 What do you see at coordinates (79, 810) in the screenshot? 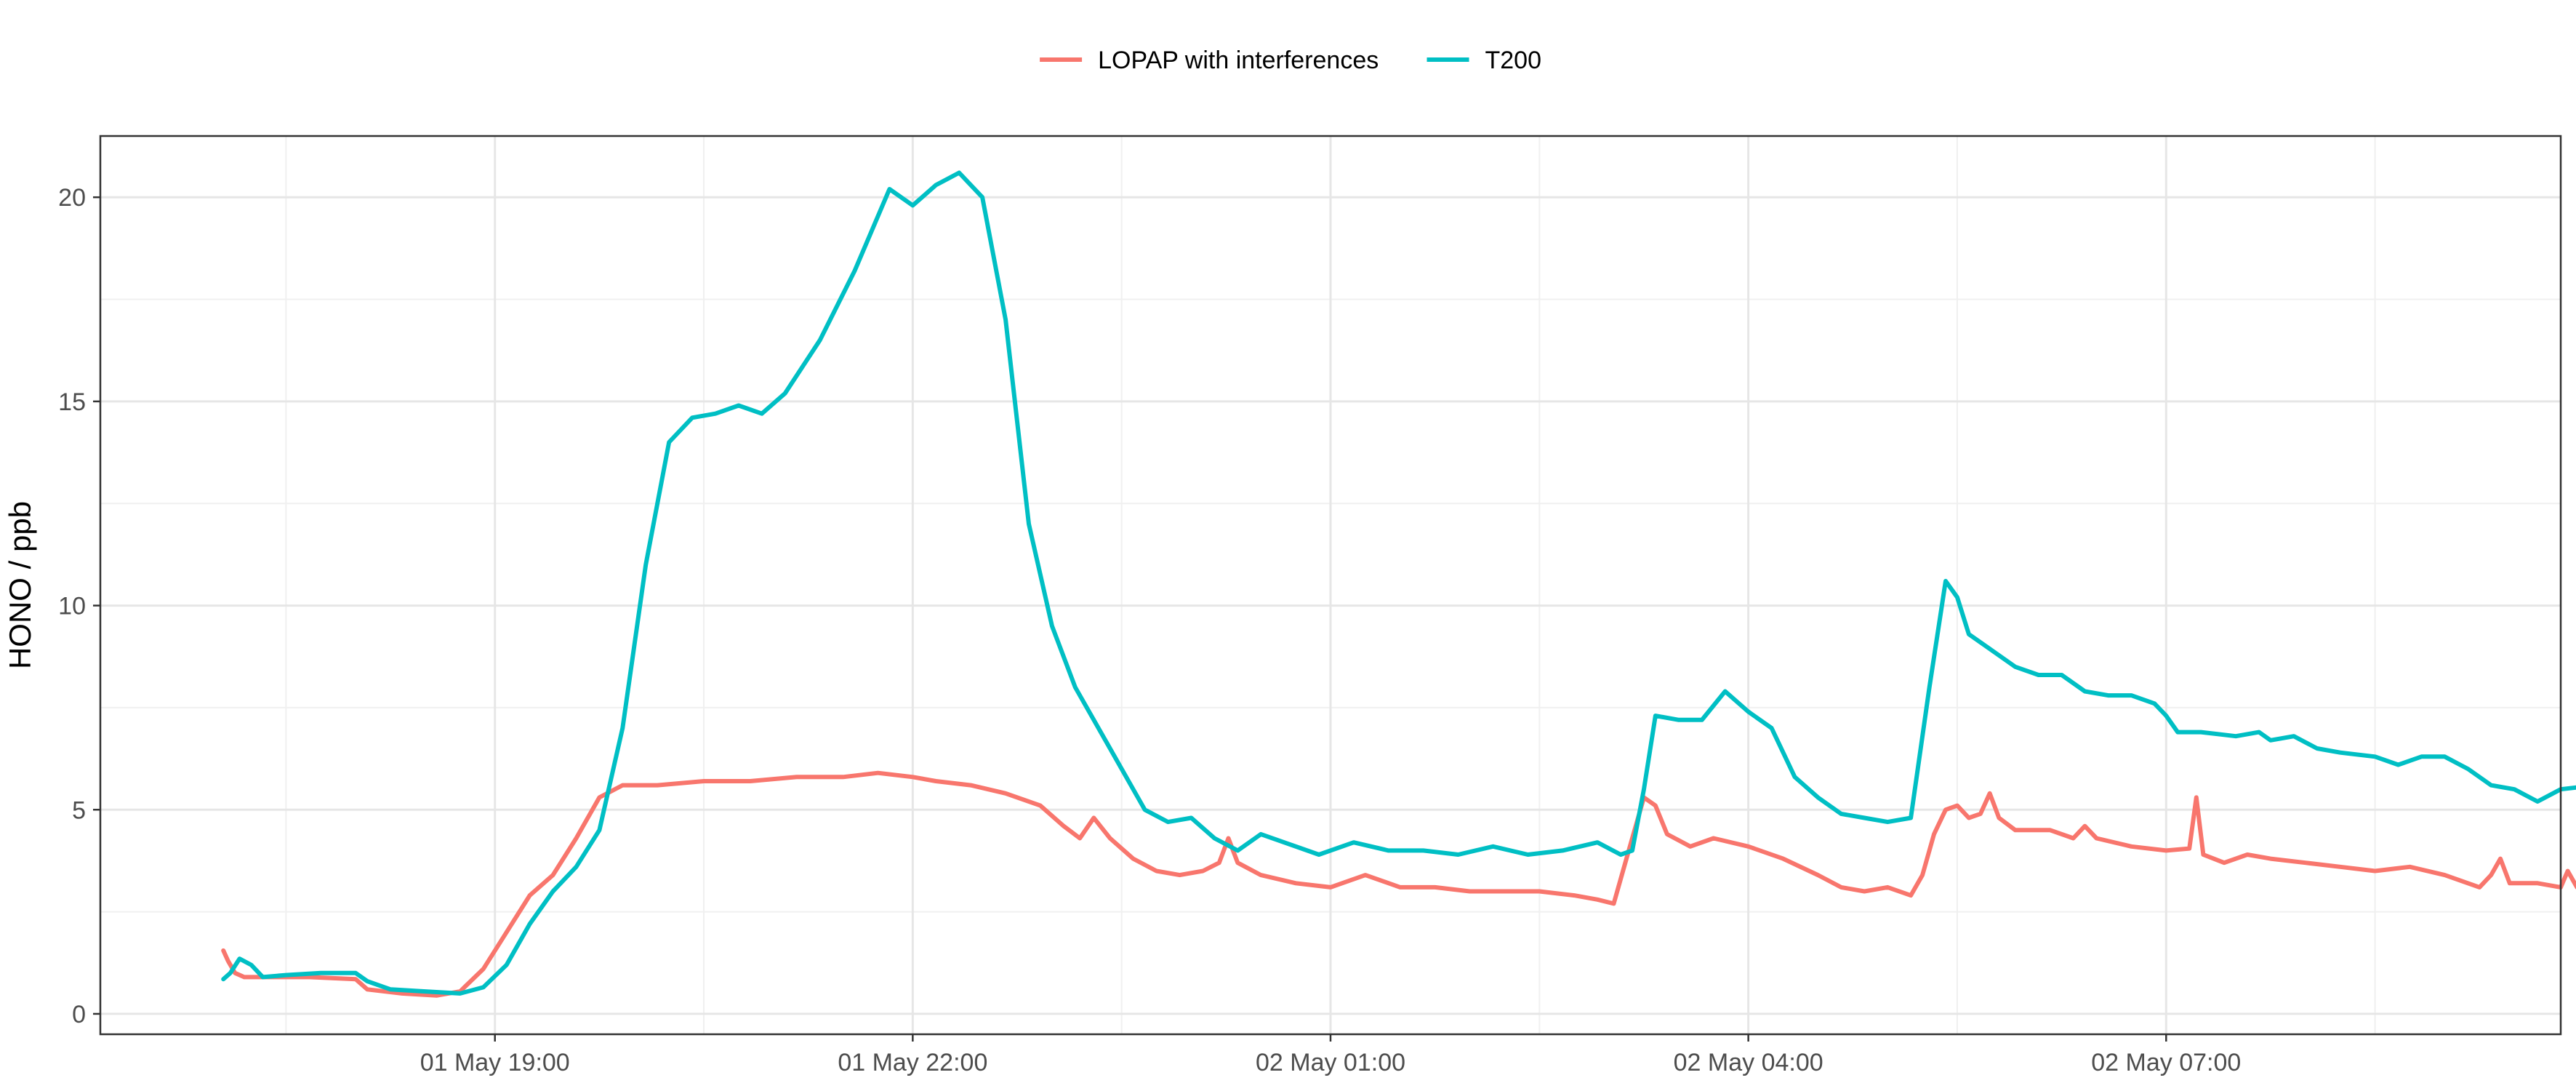
I see `y-tick-label: 5` at bounding box center [79, 810].